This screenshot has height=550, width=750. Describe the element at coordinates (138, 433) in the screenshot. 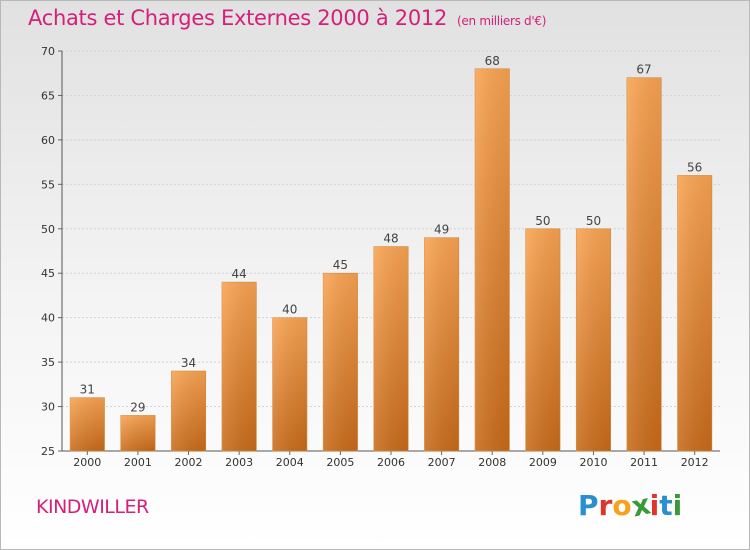

I see `bar-shade-2001` at that location.